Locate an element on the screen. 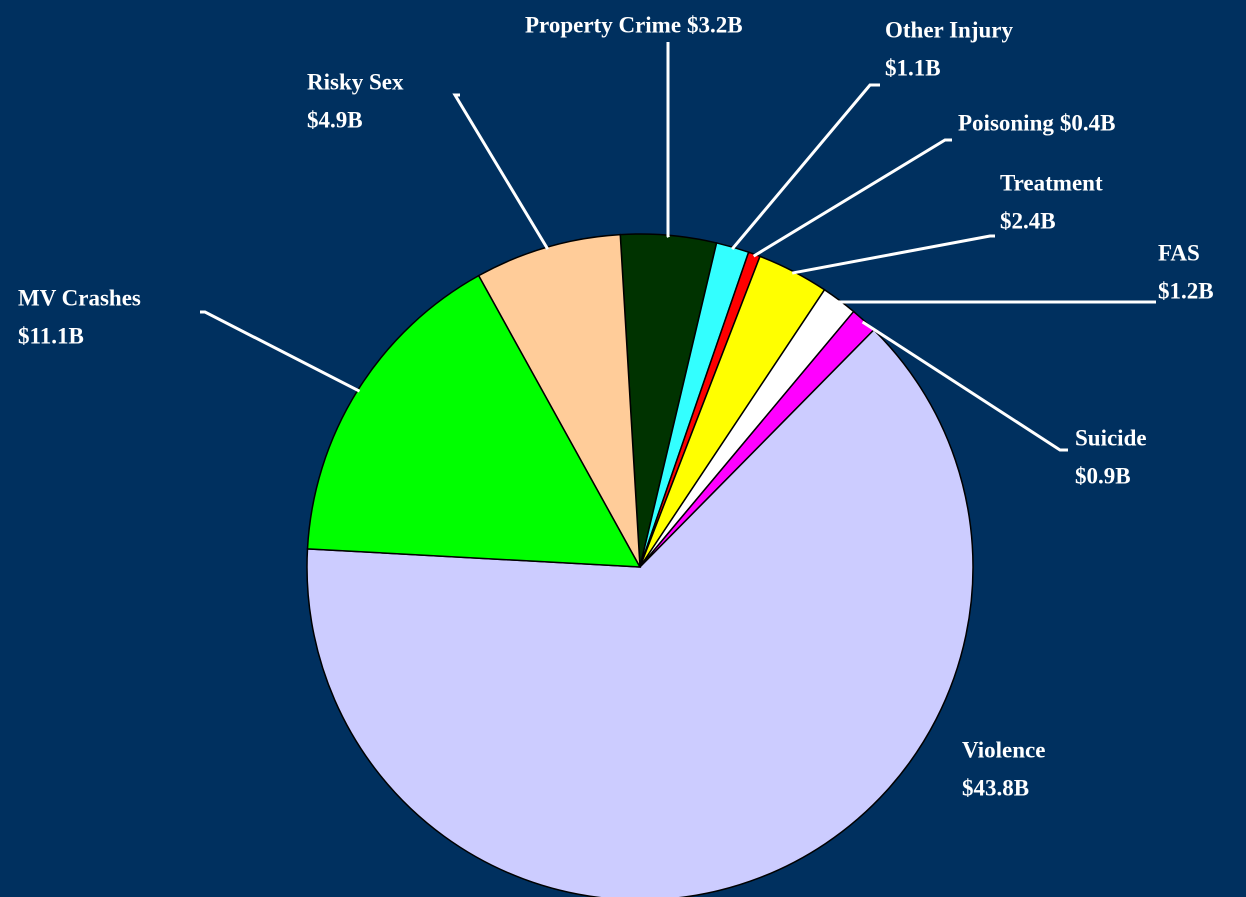  slice-label-name: FAS is located at coordinates (1179, 252).